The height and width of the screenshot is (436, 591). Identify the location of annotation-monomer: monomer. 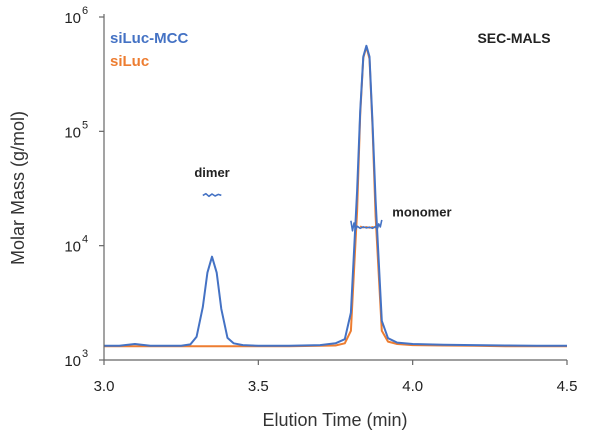
(421, 211).